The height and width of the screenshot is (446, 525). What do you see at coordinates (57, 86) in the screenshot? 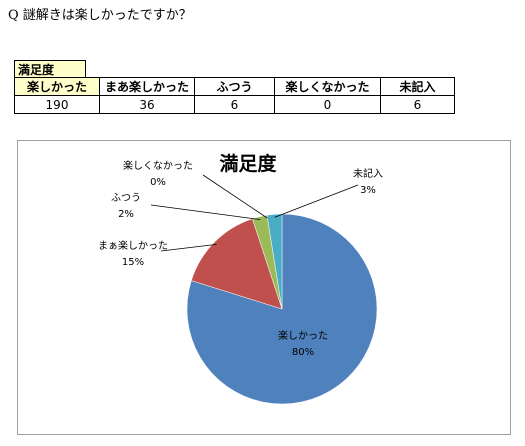
I see `table-header-cell: 楽しかった` at bounding box center [57, 86].